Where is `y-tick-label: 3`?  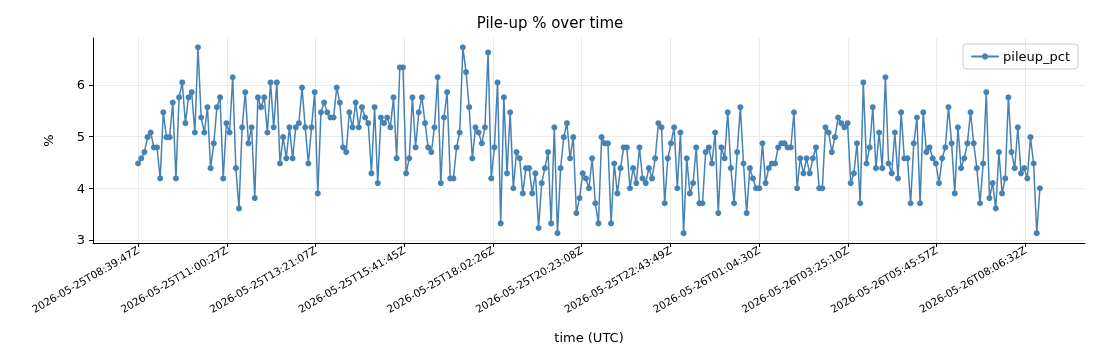 y-tick-label: 3 is located at coordinates (80, 240).